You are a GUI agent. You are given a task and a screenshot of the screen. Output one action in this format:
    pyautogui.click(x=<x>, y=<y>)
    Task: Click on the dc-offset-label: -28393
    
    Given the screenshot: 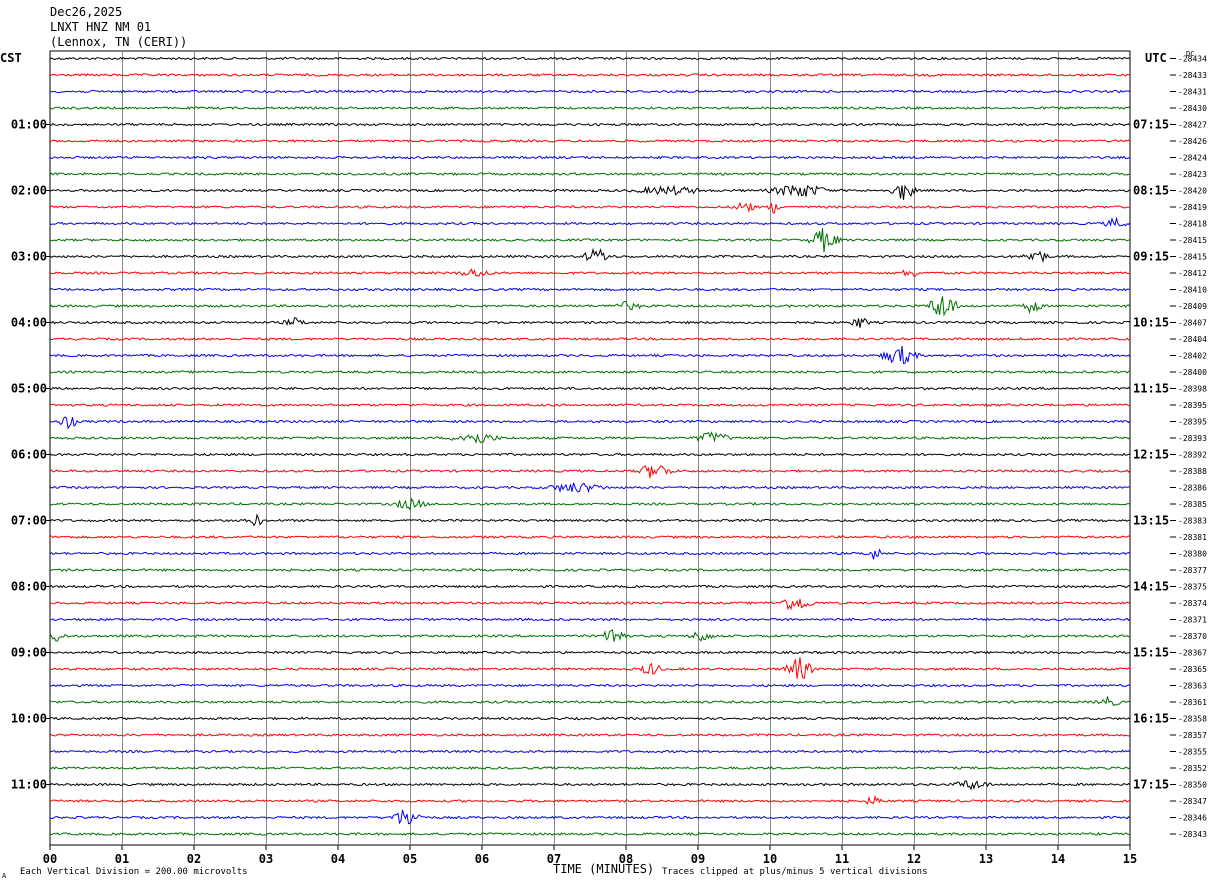 What is the action you would take?
    pyautogui.click(x=1192, y=438)
    